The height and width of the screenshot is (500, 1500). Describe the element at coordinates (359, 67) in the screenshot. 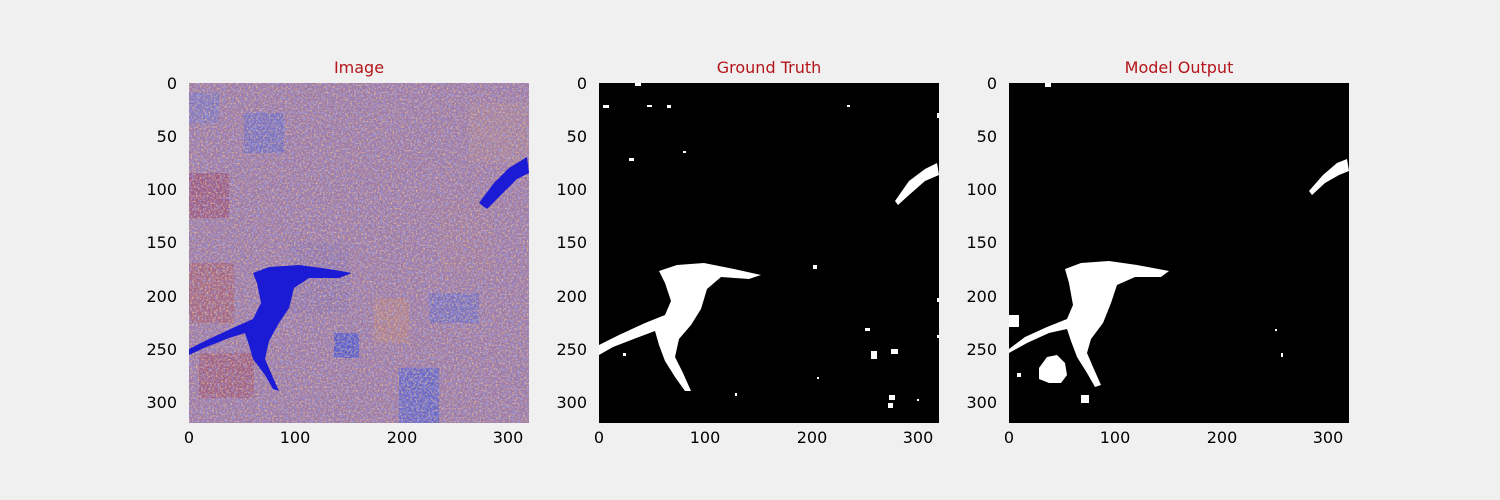

I see `panel-title-image: Image` at that location.